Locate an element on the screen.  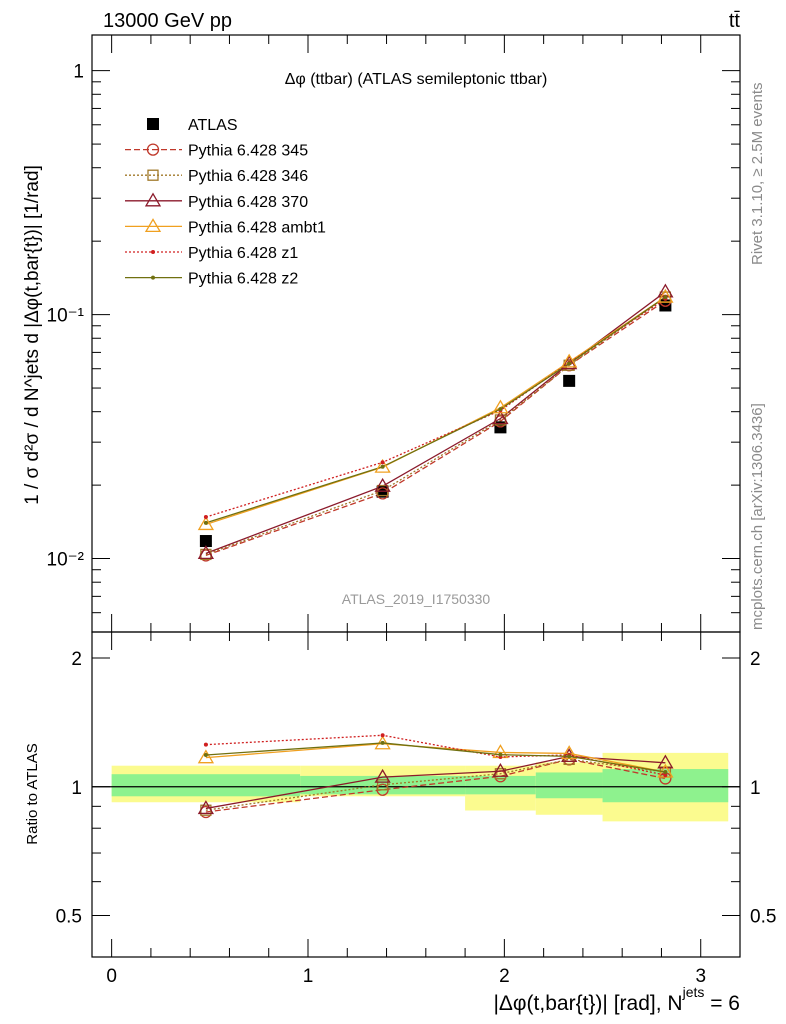
x-tick-label: 3 is located at coordinates (700, 976).